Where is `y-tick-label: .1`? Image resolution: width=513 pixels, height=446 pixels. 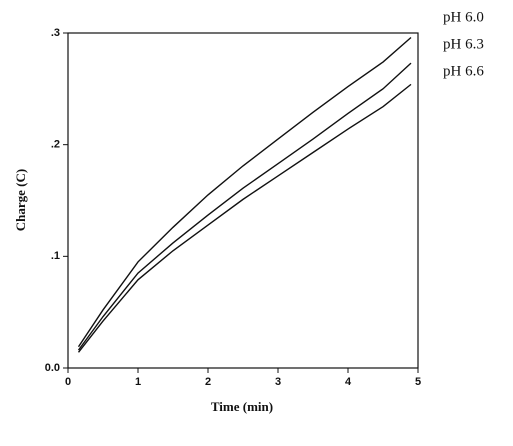 y-tick-label: .1 is located at coordinates (55, 256).